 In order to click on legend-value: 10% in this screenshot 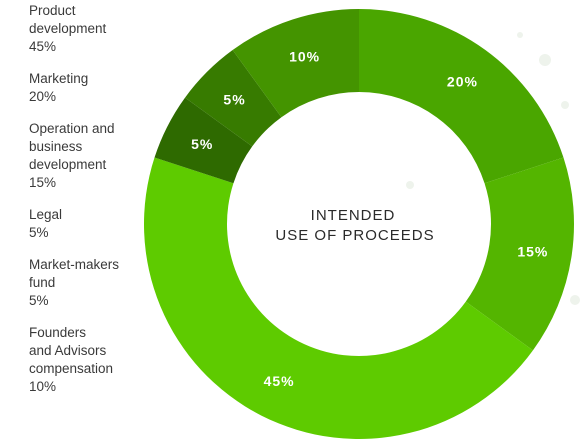, I will do `click(43, 386)`.